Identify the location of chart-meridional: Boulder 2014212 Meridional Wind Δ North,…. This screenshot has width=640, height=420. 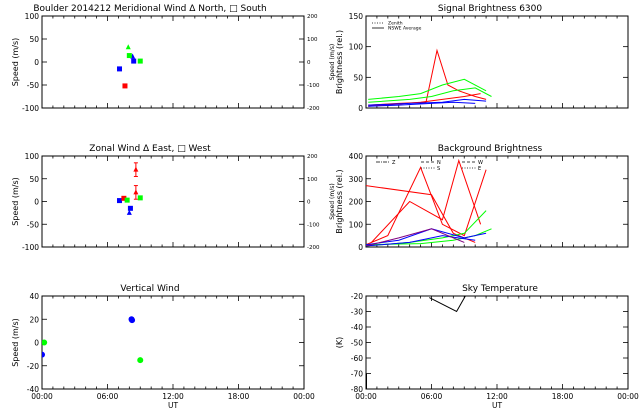
(173, 58).